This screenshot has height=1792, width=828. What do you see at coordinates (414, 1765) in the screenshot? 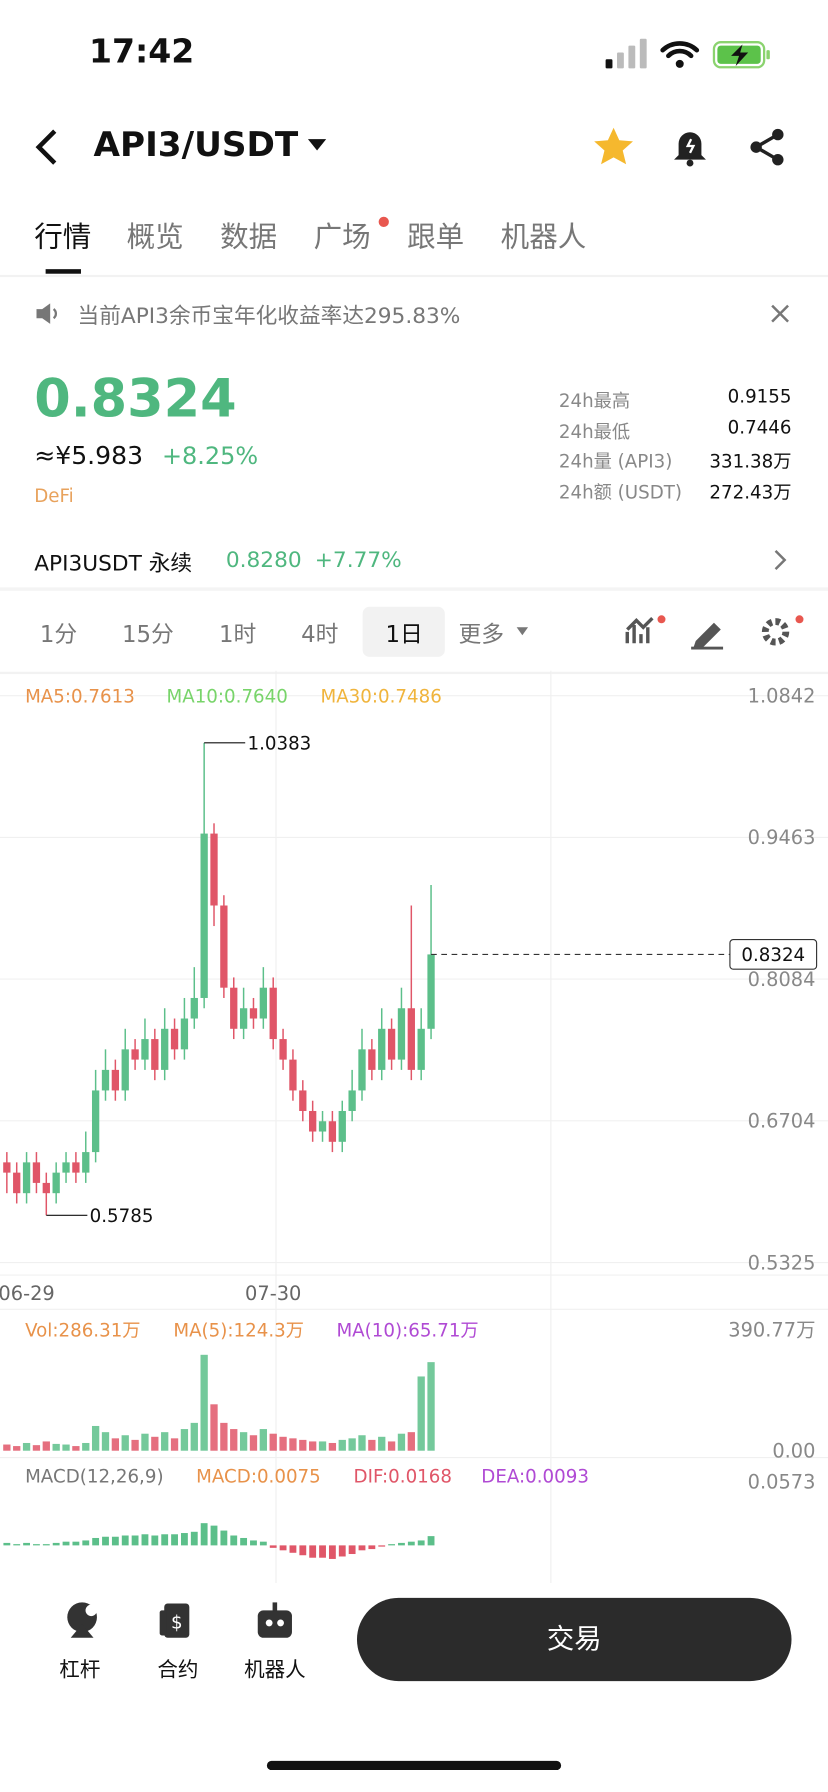
I see `home-indicator` at bounding box center [414, 1765].